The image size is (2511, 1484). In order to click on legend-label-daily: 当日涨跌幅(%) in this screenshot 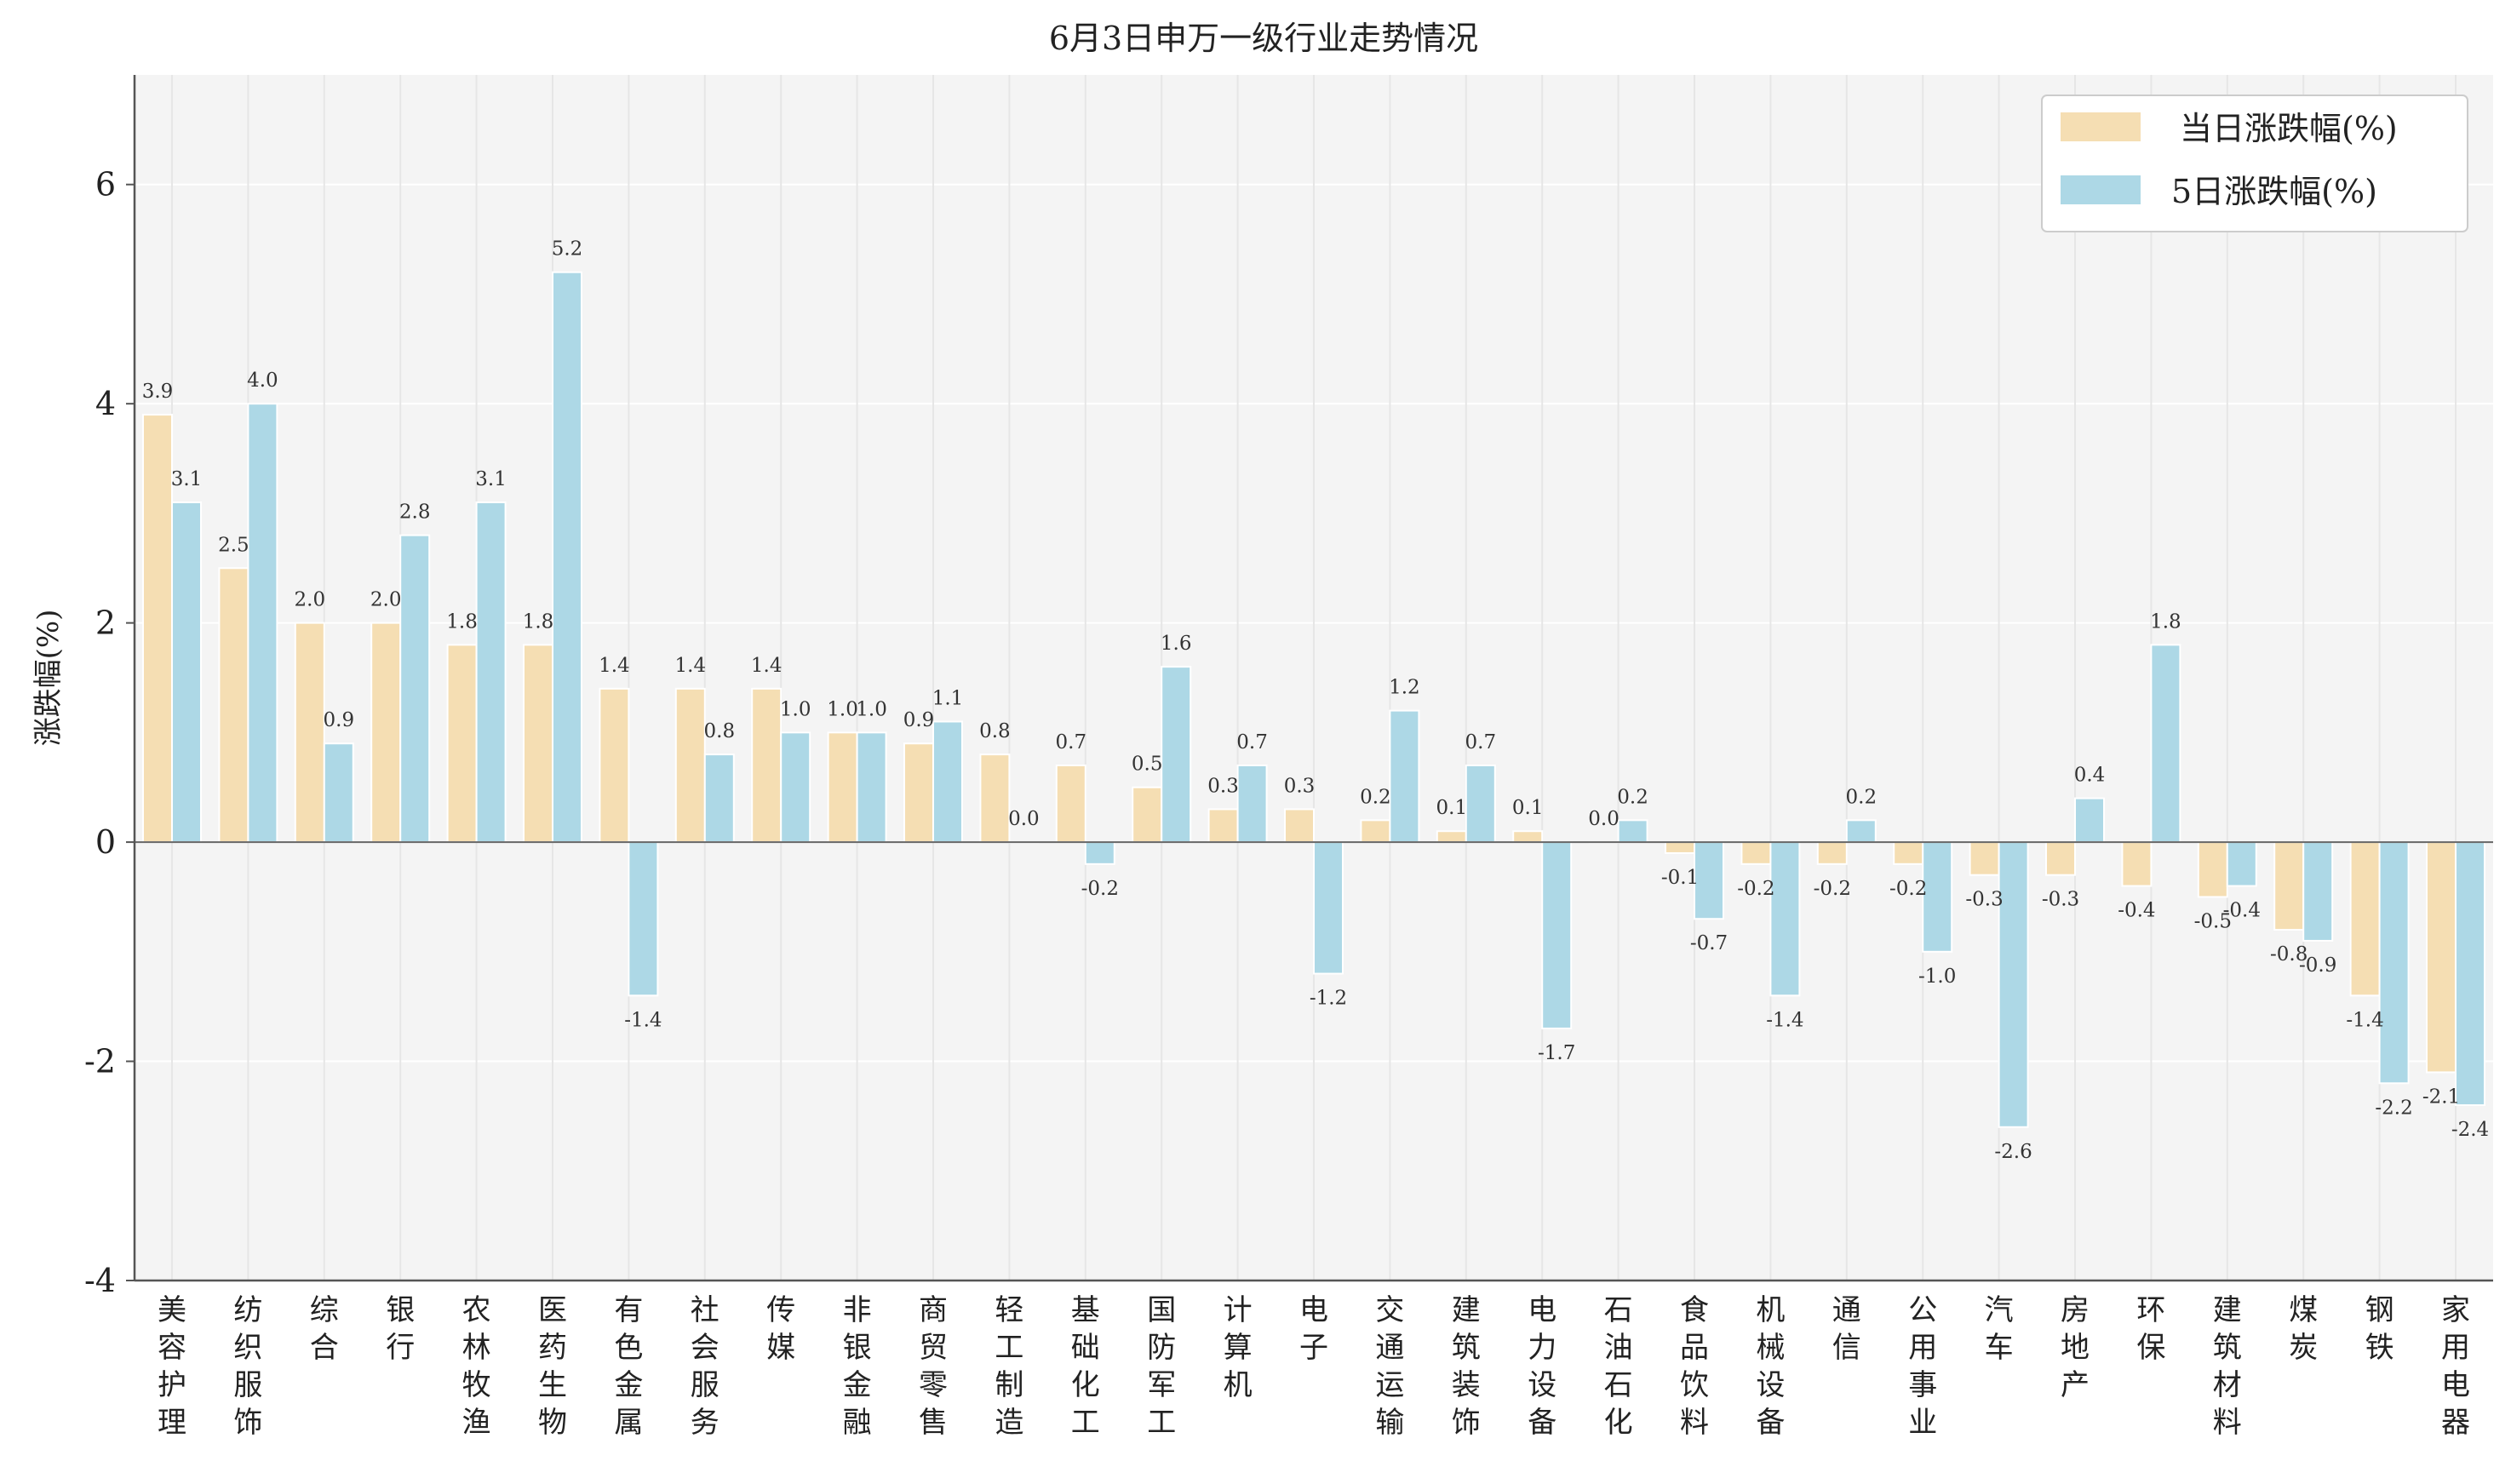, I will do `click(2289, 128)`.